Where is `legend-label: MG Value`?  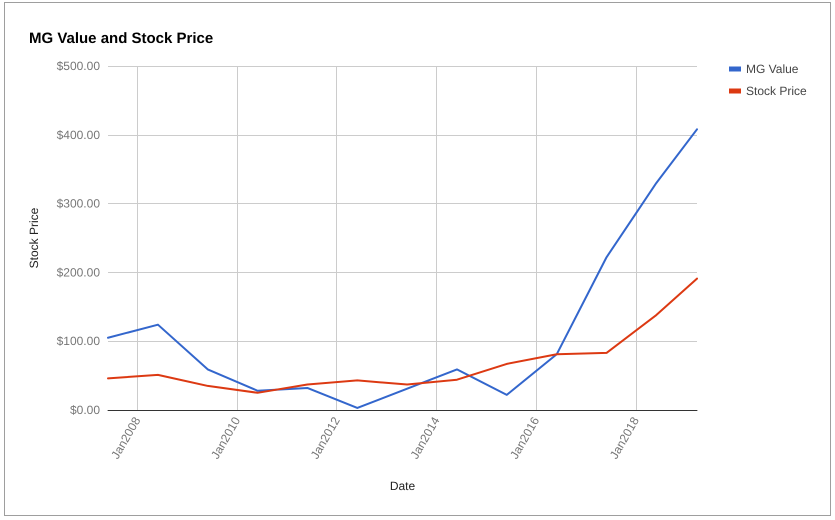 legend-label: MG Value is located at coordinates (772, 69).